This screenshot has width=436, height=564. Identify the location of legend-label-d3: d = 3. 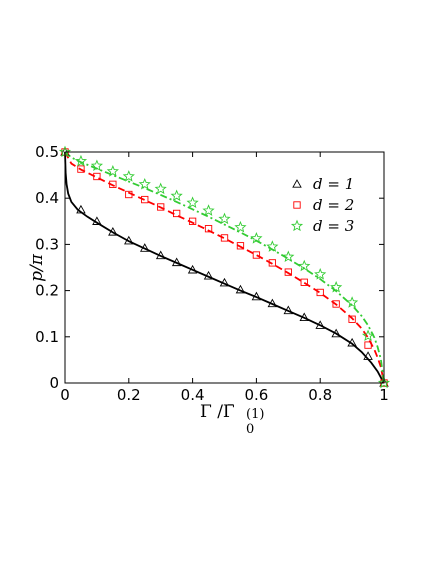
(333, 226).